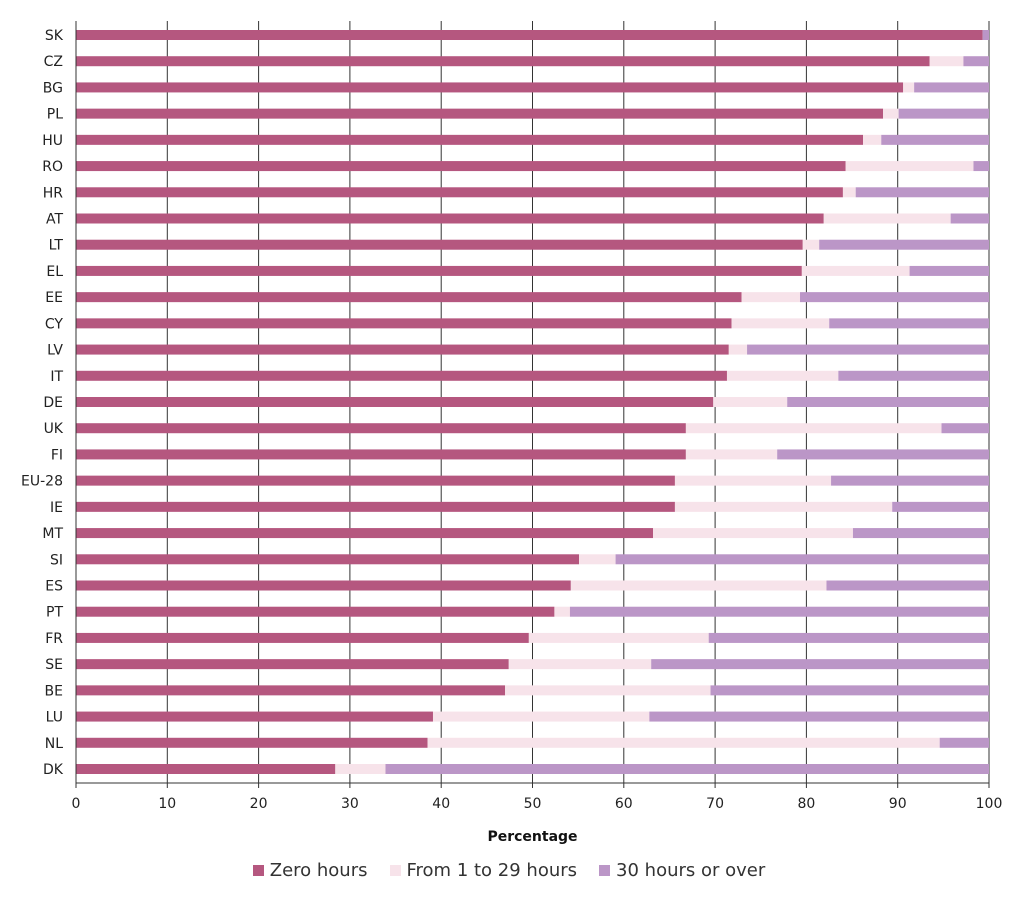  What do you see at coordinates (54, 613) in the screenshot?
I see `category-label: PT` at bounding box center [54, 613].